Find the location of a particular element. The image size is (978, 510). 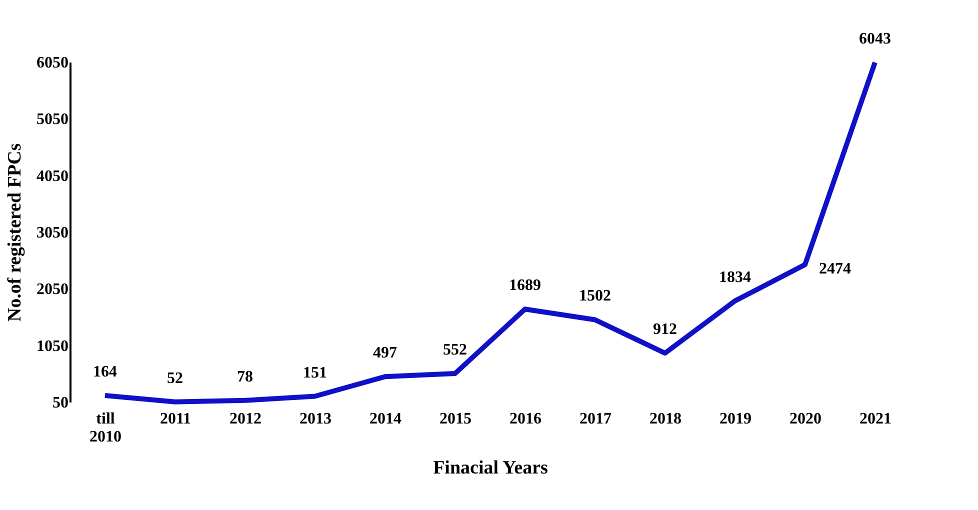

x-tick-label: 2021 is located at coordinates (876, 419).